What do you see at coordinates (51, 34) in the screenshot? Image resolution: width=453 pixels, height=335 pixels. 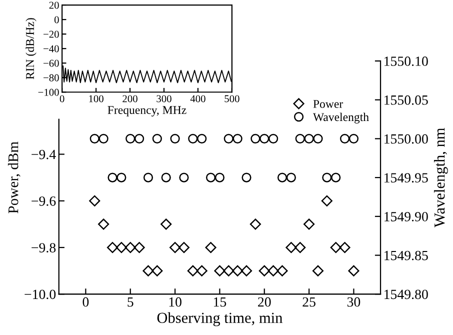 I see `y-tick-label: −20` at bounding box center [51, 34].